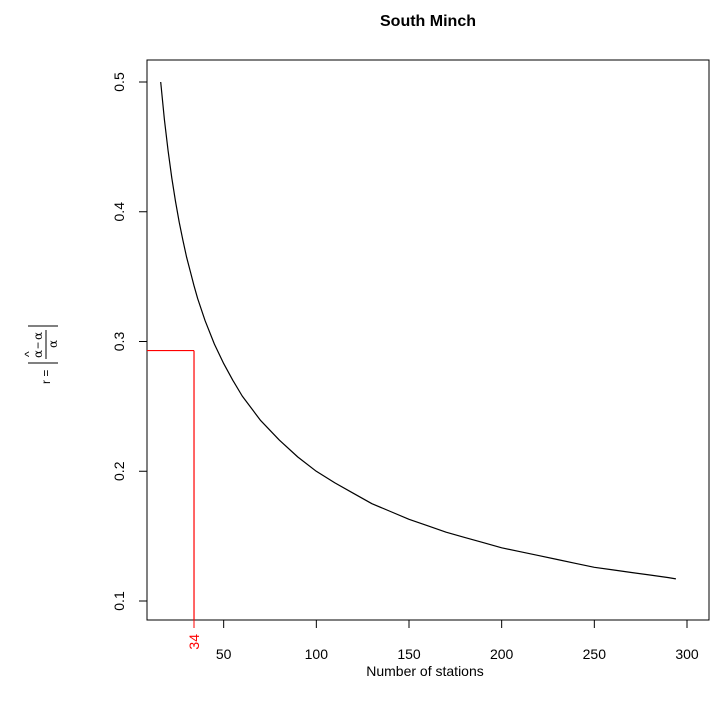  Describe the element at coordinates (119, 601) in the screenshot. I see `y-tick-label: 0.1` at that location.